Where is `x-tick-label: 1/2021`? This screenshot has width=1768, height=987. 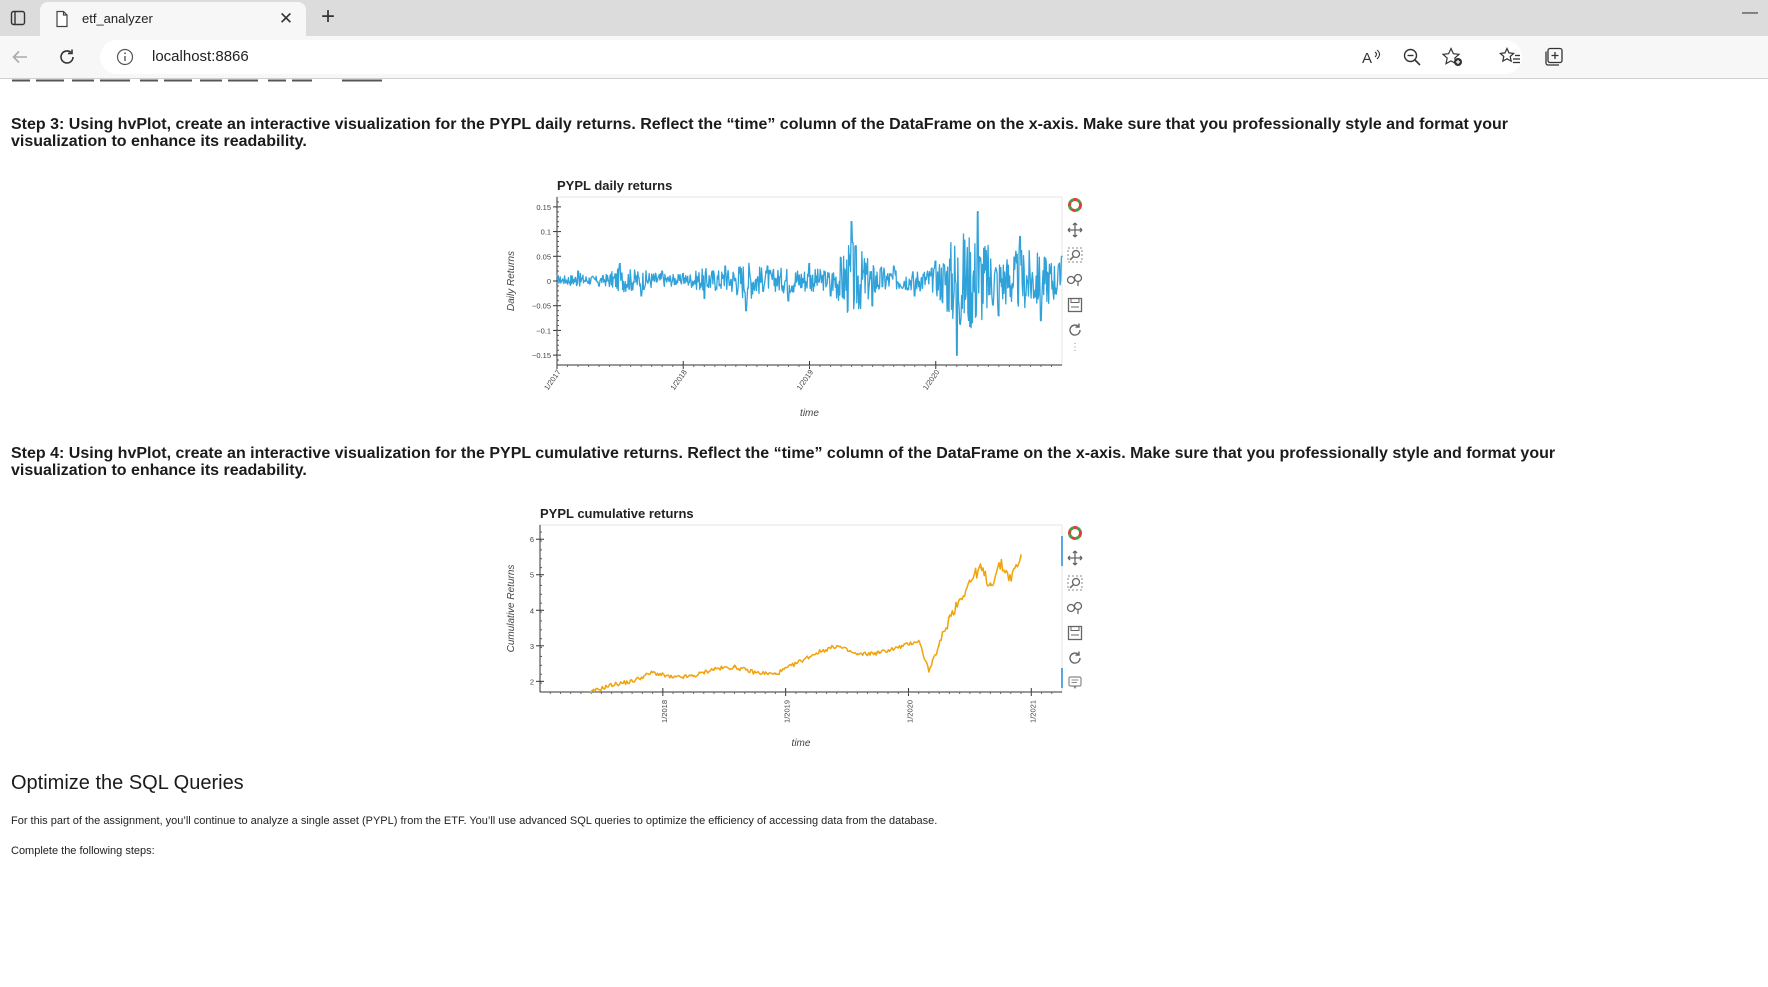 x-tick-label: 1/2021 is located at coordinates (1032, 711).